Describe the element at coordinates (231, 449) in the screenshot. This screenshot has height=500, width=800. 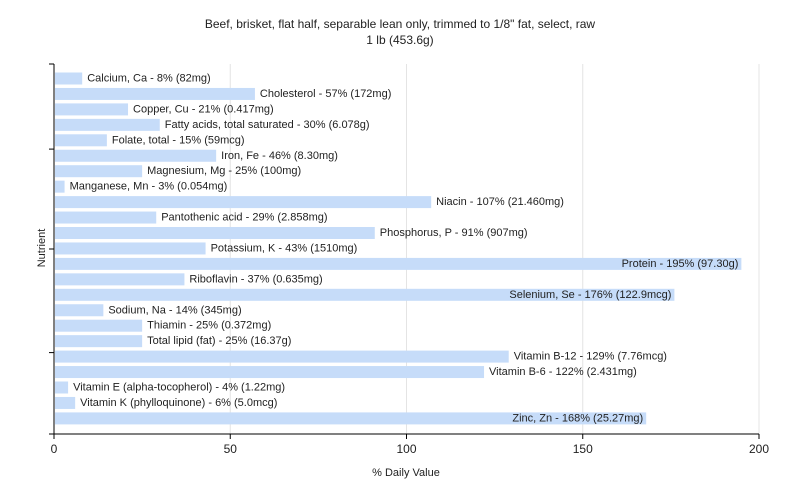
I see `x-tick-label-1: 50` at that location.